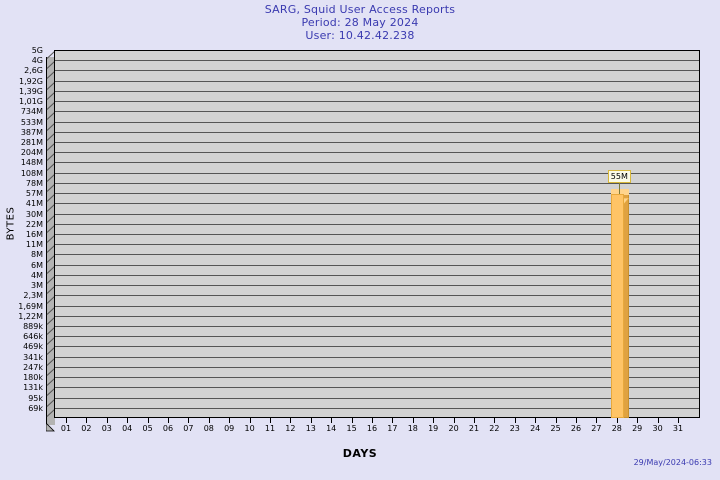 The image size is (720, 480). What do you see at coordinates (433, 428) in the screenshot?
I see `x-axis-tick-label: 19` at bounding box center [433, 428].